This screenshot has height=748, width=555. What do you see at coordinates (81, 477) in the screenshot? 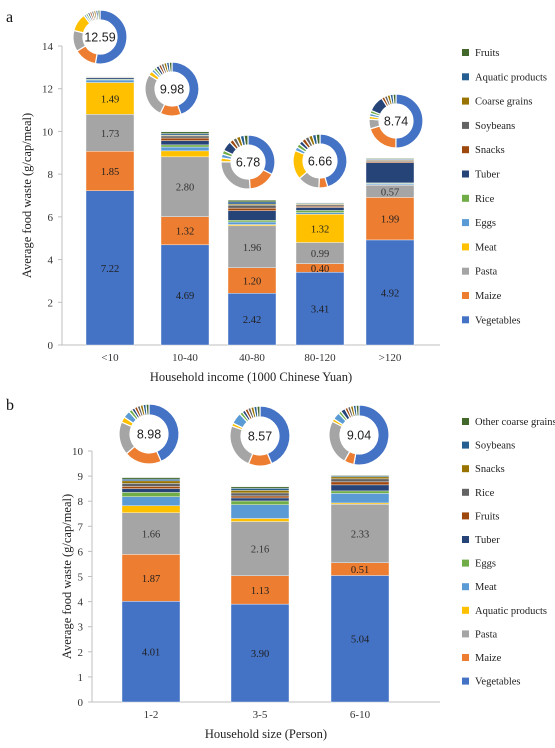
I see `y-tick-label: 9` at bounding box center [81, 477].